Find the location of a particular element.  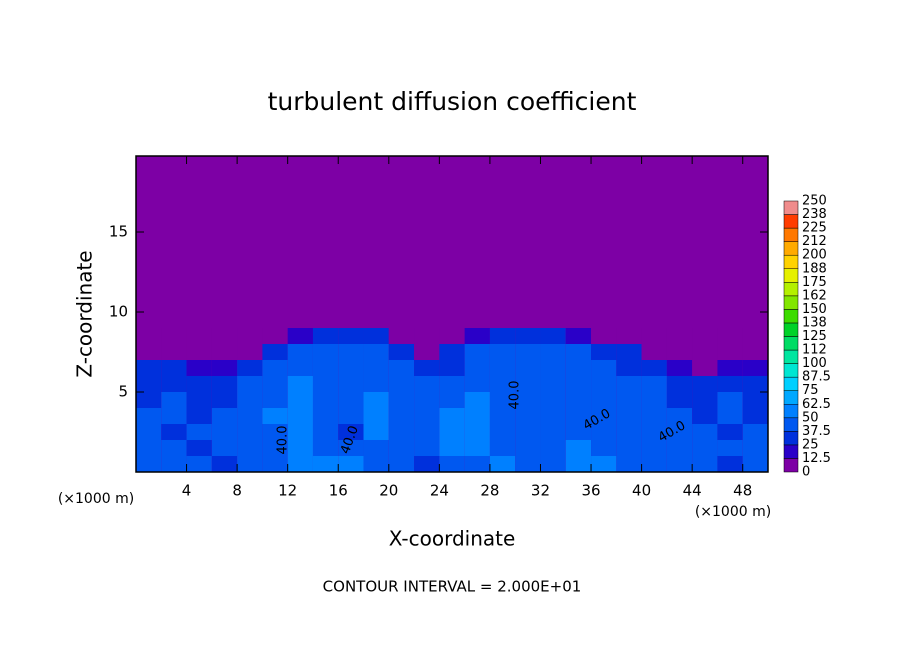

footnote: CONTOUR INTERVAL = 2.000E+01 is located at coordinates (452, 587).